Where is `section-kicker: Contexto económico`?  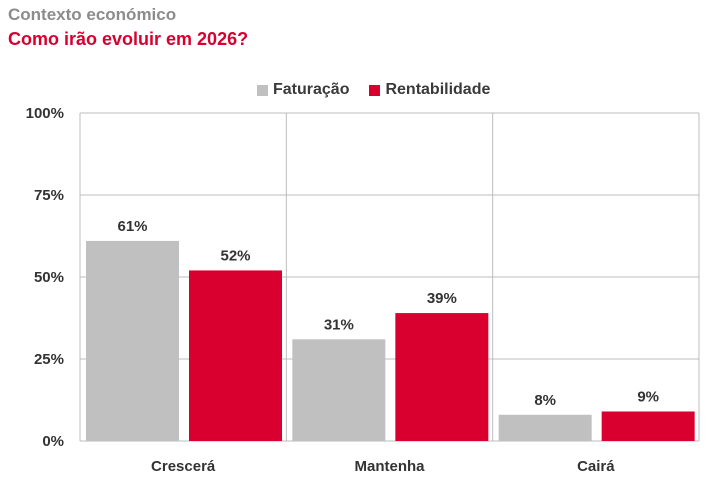 section-kicker: Contexto económico is located at coordinates (92, 14).